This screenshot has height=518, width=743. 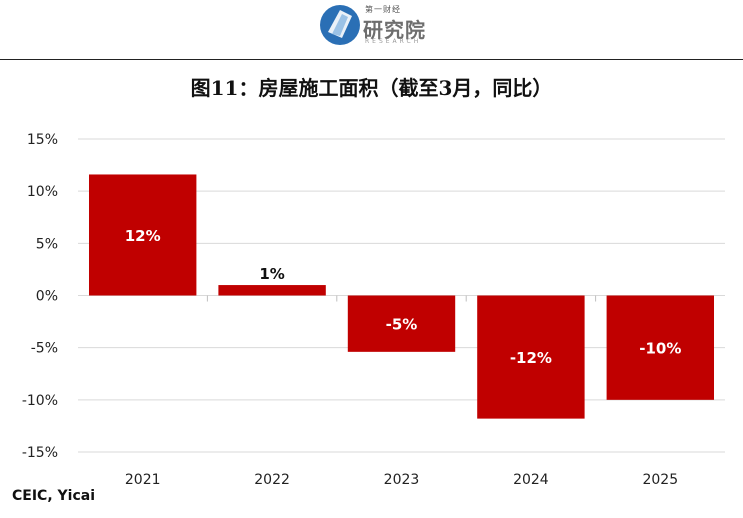 I want to click on y-tick-label: 5%, so click(x=47, y=244).